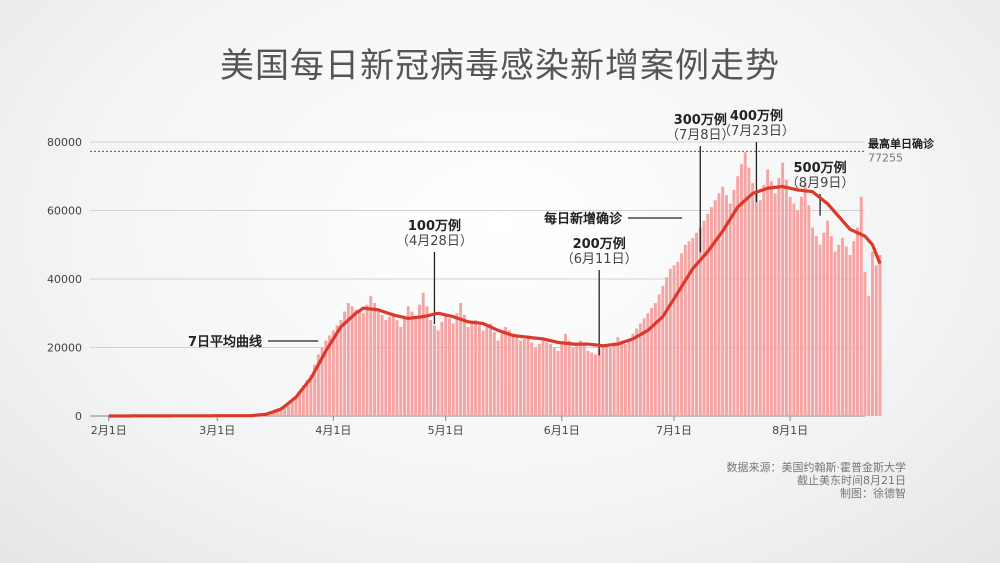 The width and height of the screenshot is (1000, 563). I want to click on x-tick-label: 2月1日, so click(109, 430).